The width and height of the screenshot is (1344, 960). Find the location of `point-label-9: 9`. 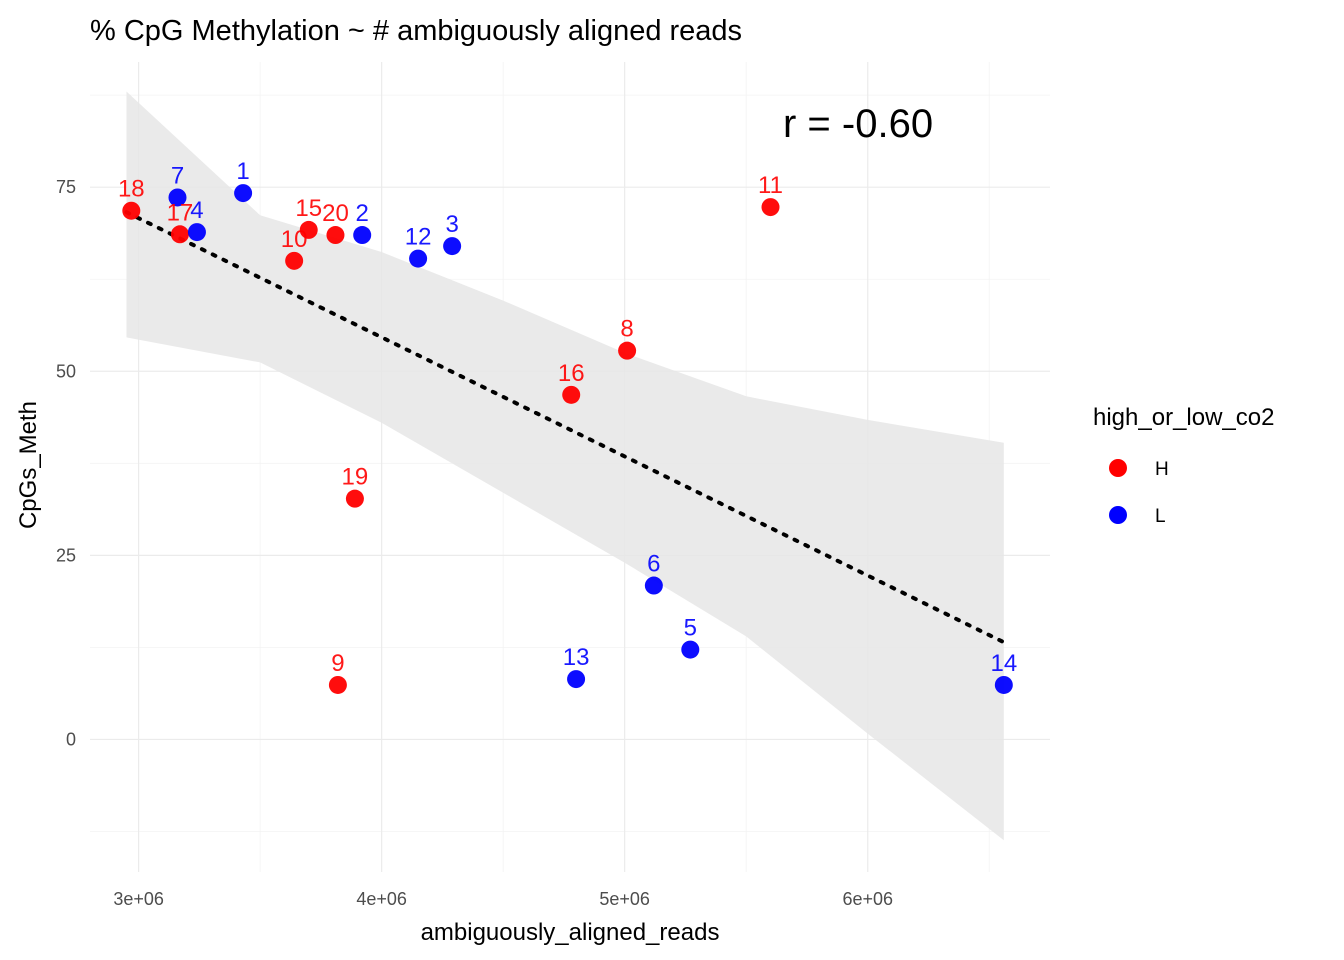

point-label-9: 9 is located at coordinates (337, 663).